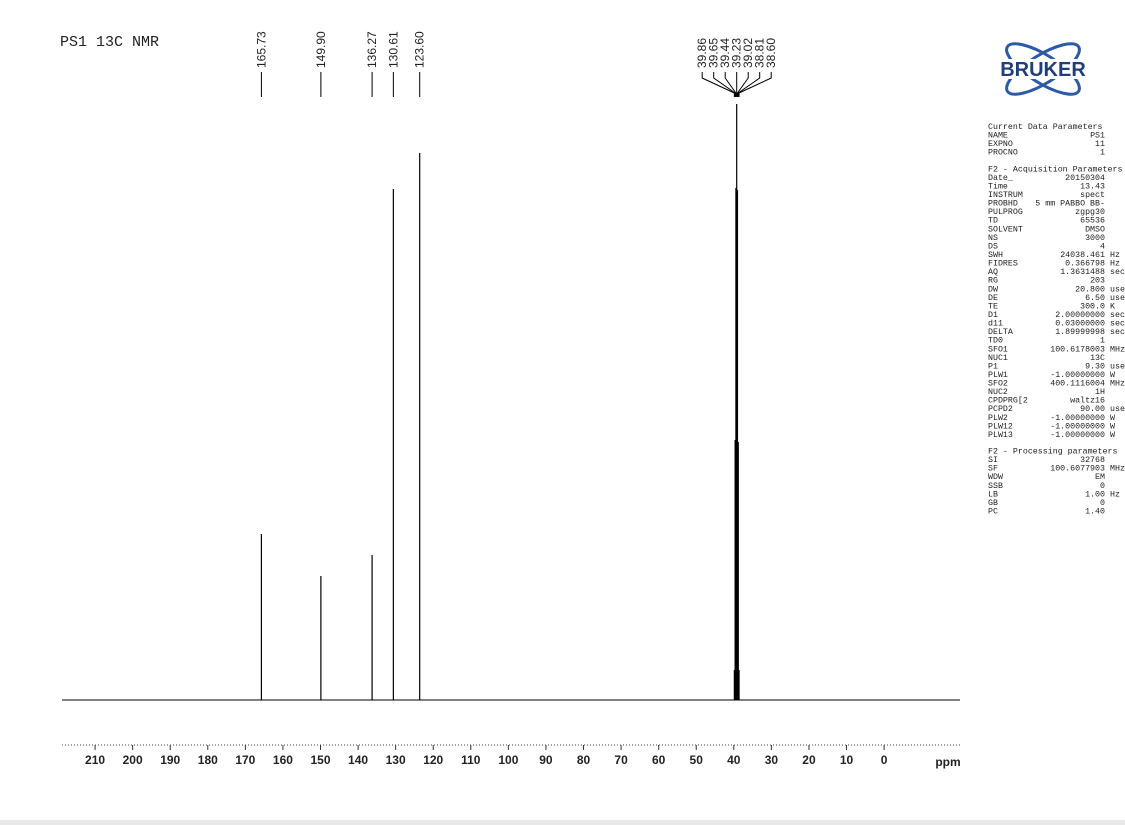 This screenshot has width=1125, height=825. What do you see at coordinates (993, 503) in the screenshot?
I see `param-name: GB` at bounding box center [993, 503].